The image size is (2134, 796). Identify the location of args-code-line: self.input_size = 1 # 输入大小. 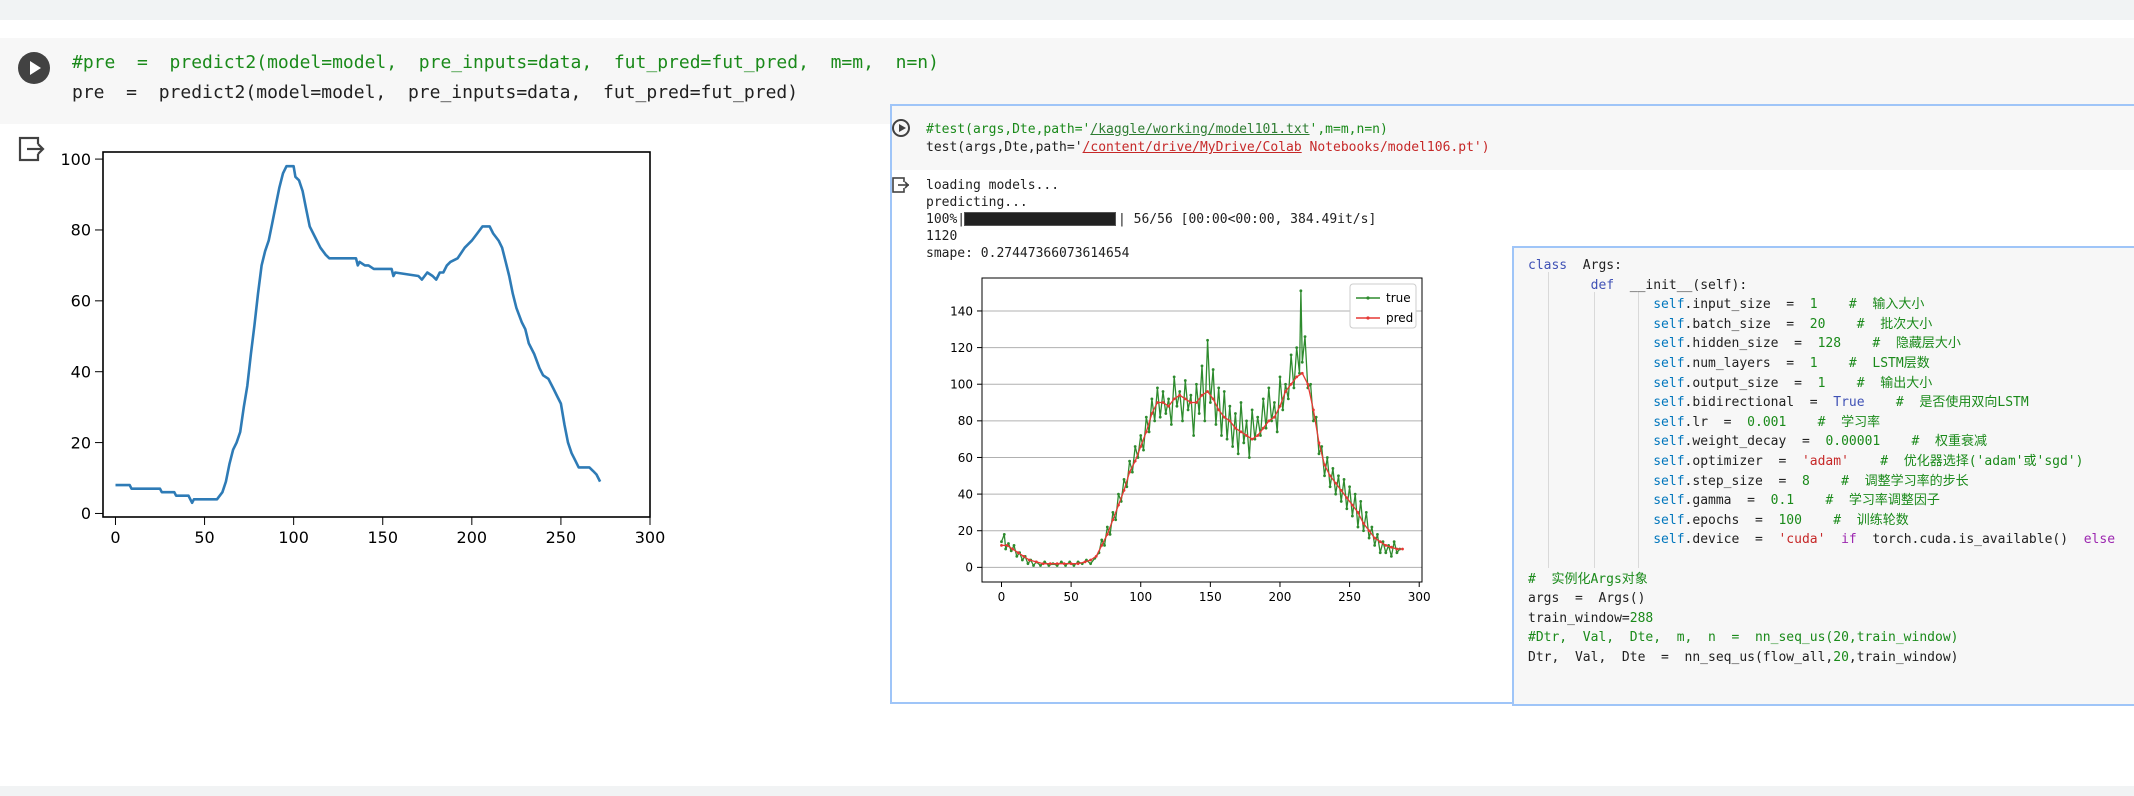
(1726, 305).